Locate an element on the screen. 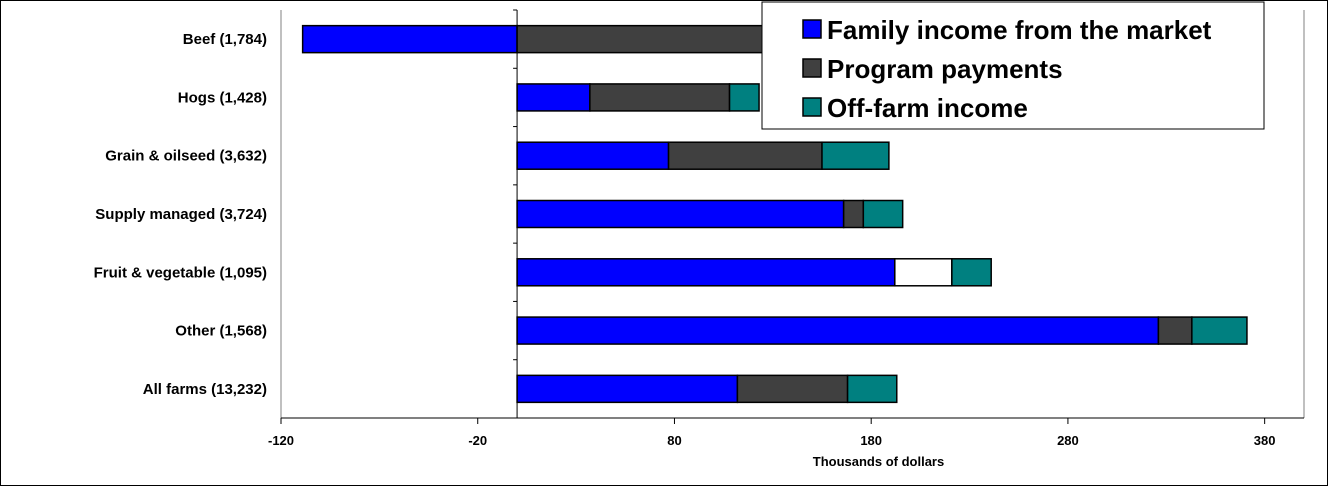  category-label: Fruit & vegetable (1,095) is located at coordinates (180, 272).